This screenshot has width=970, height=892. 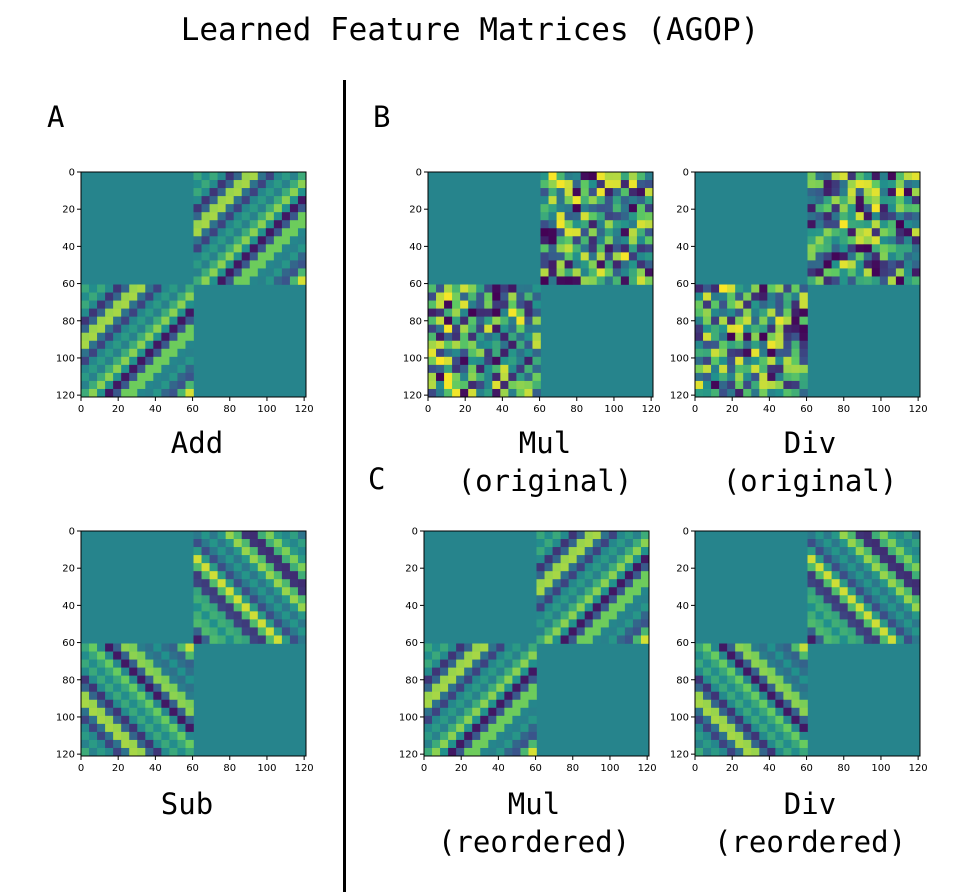 What do you see at coordinates (686, 532) in the screenshot?
I see `y-tick-label: 0` at bounding box center [686, 532].